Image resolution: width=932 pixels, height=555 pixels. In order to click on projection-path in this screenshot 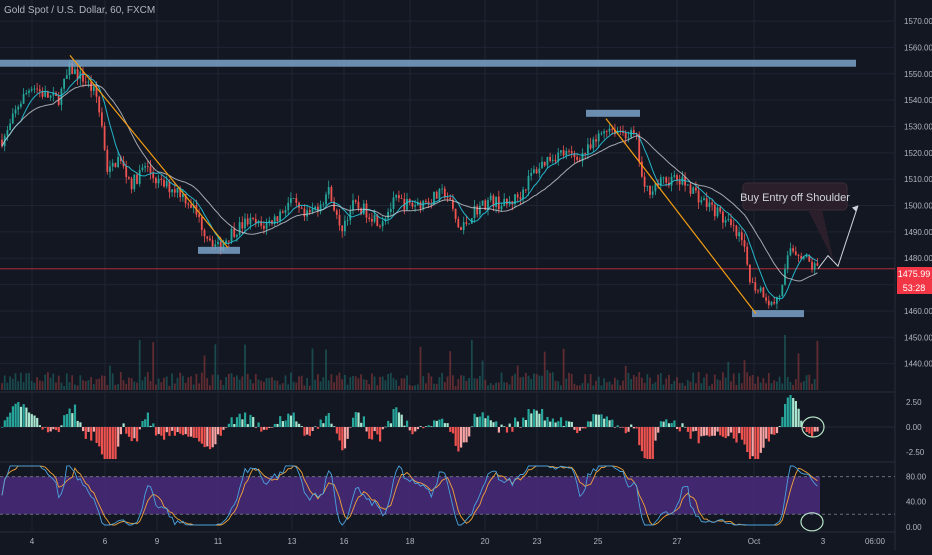, I will do `click(838, 237)`.